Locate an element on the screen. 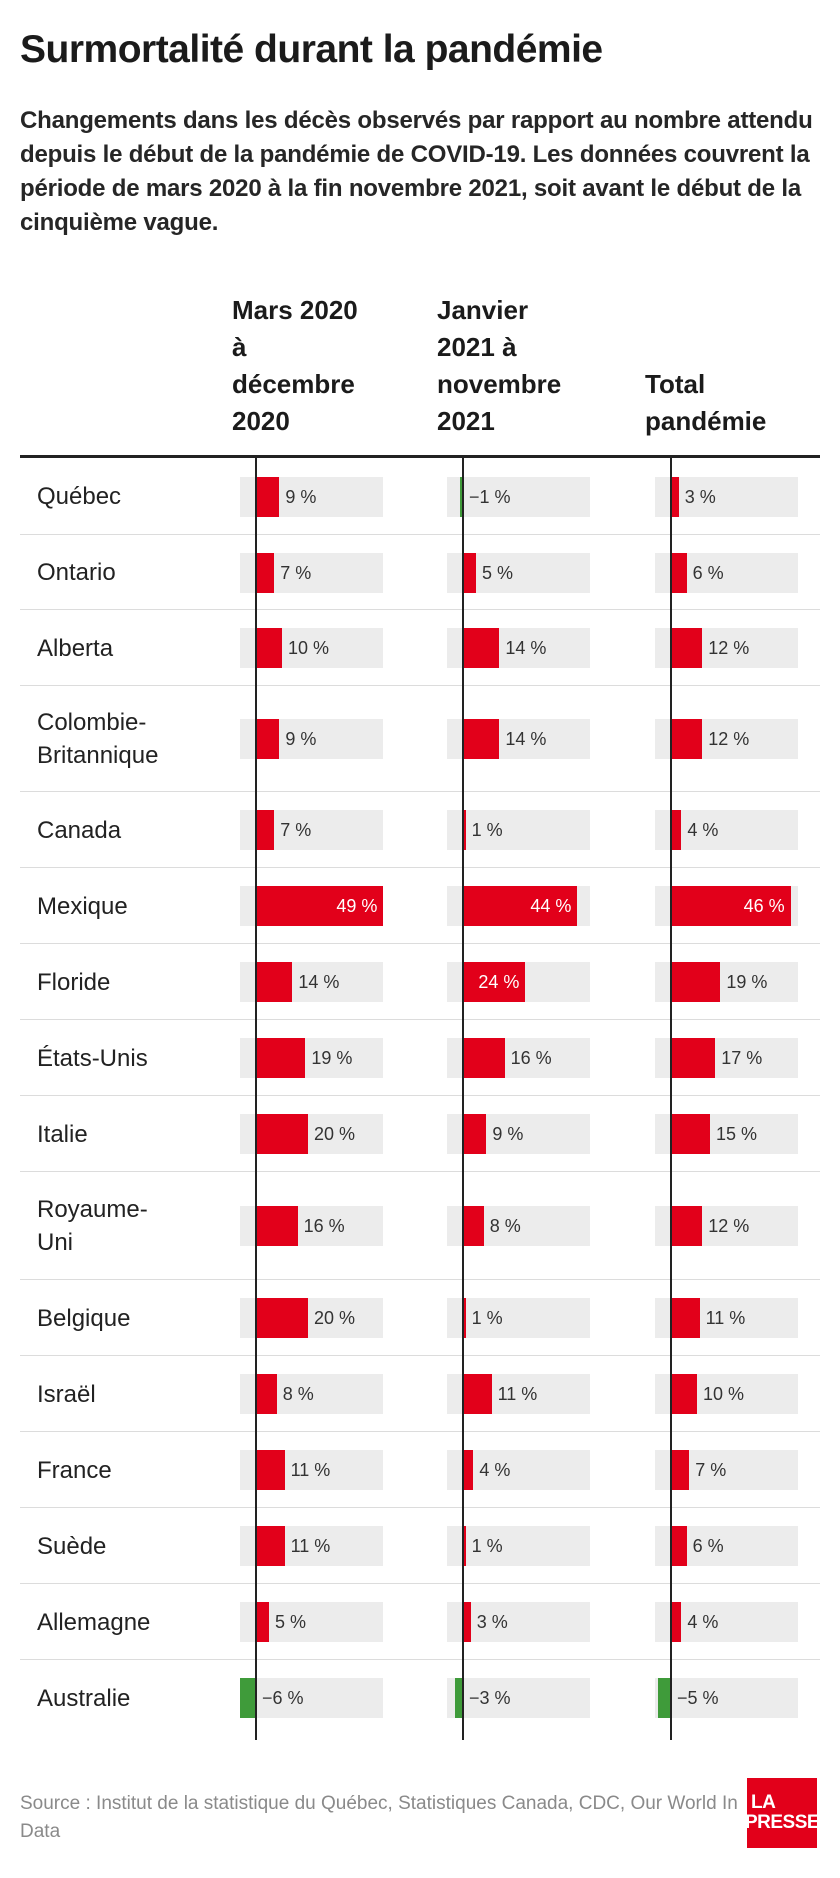 The height and width of the screenshot is (1878, 840). bar-cell: −6 % is located at coordinates (311, 1698).